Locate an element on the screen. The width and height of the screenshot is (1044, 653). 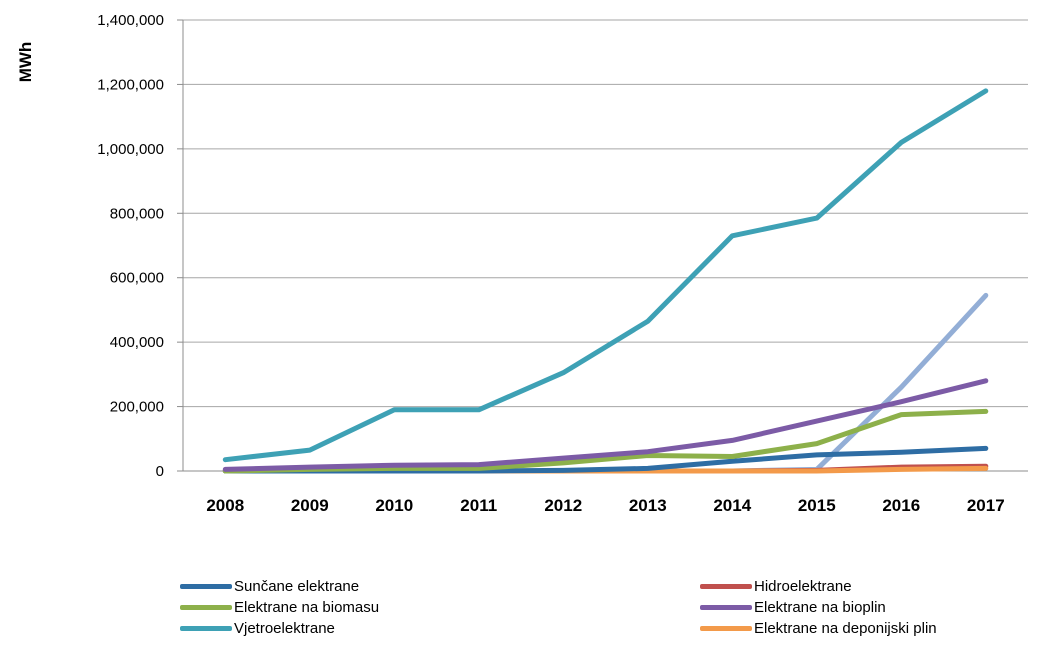
y-tick-label: 800,000 is located at coordinates (137, 213).